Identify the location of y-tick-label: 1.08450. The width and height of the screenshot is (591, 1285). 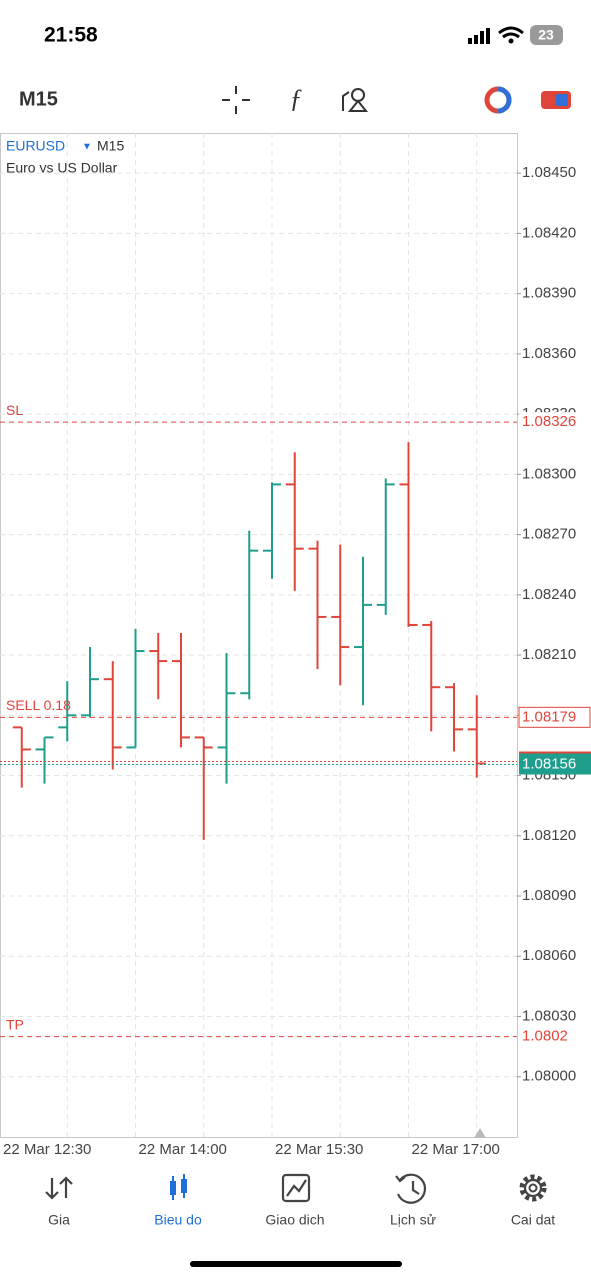
(549, 172).